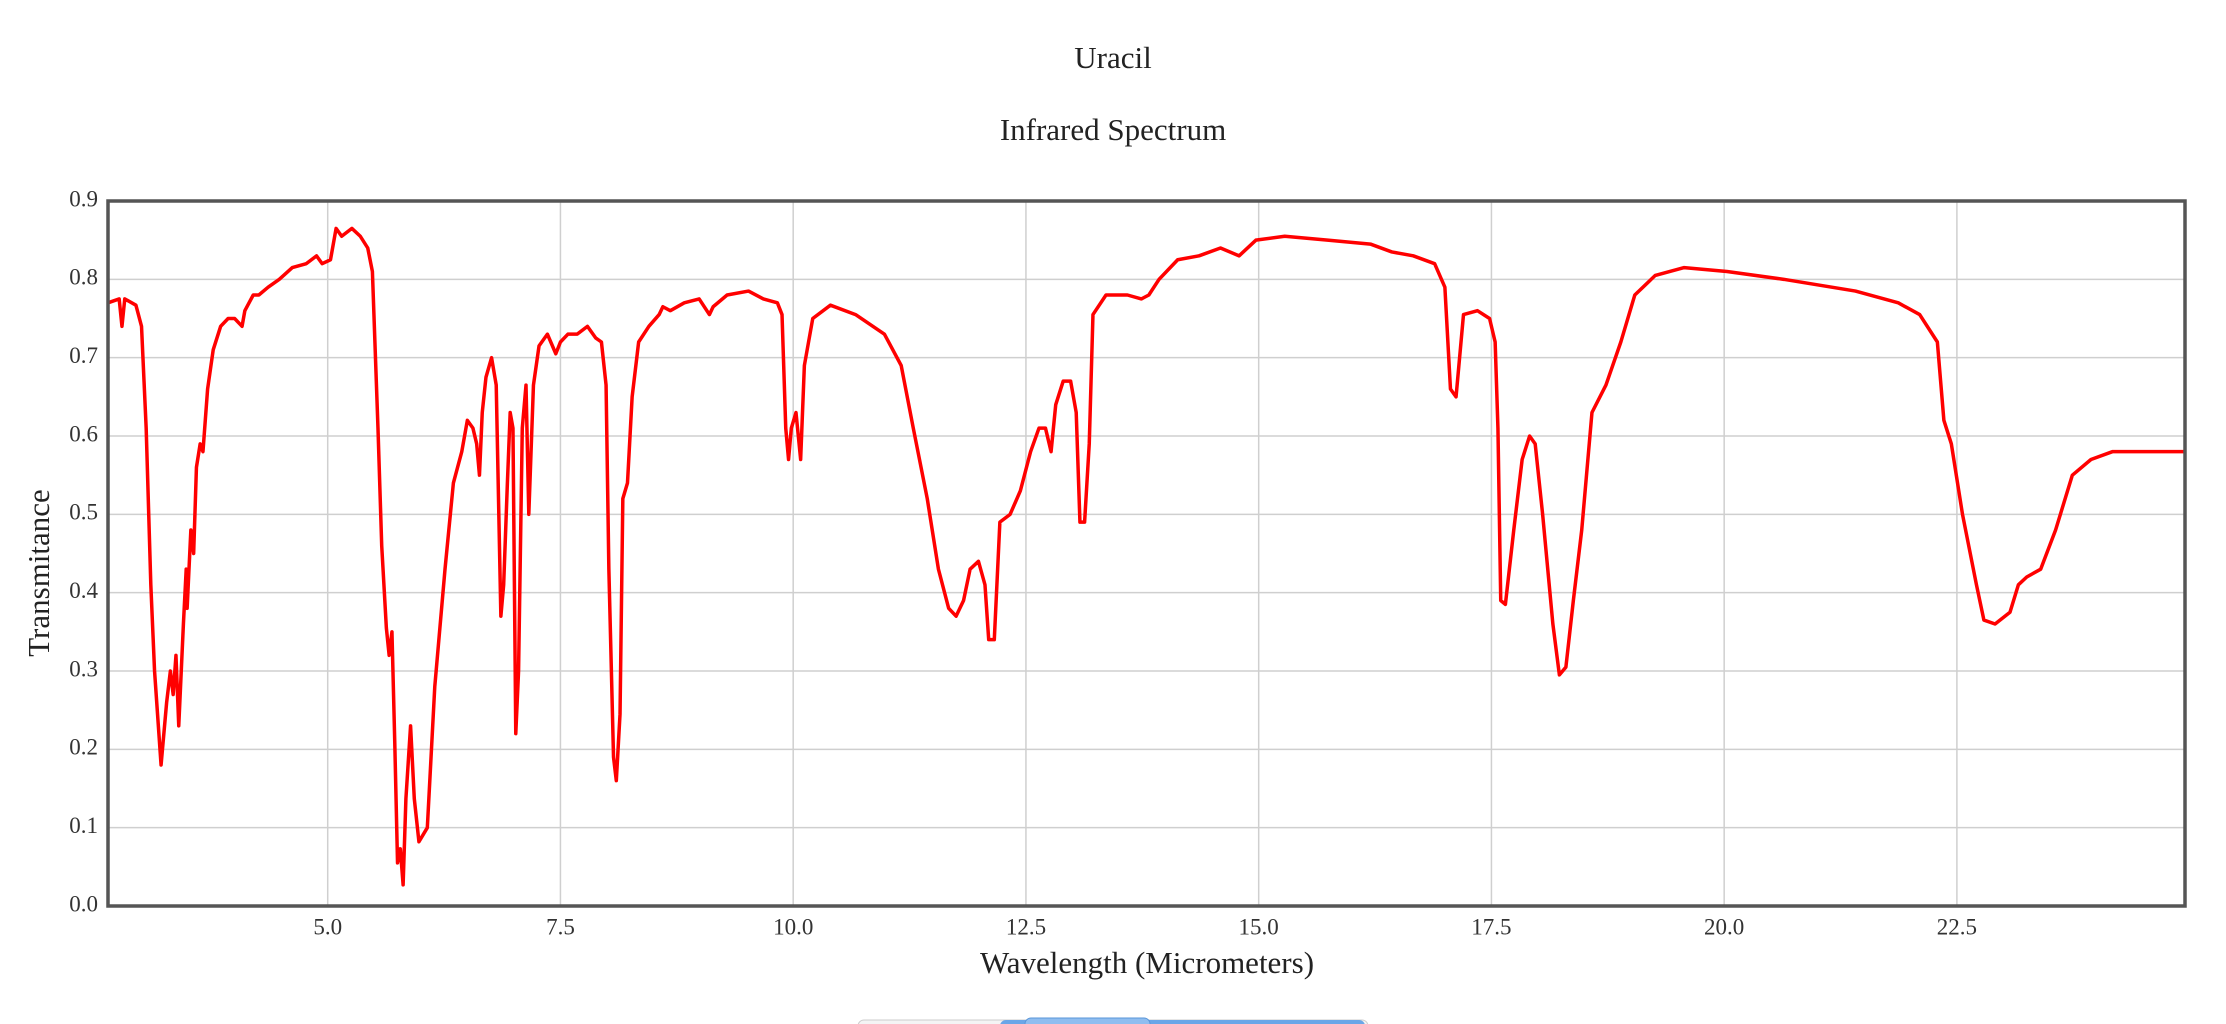  I want to click on y-tick-label: 0.8, so click(83, 277).